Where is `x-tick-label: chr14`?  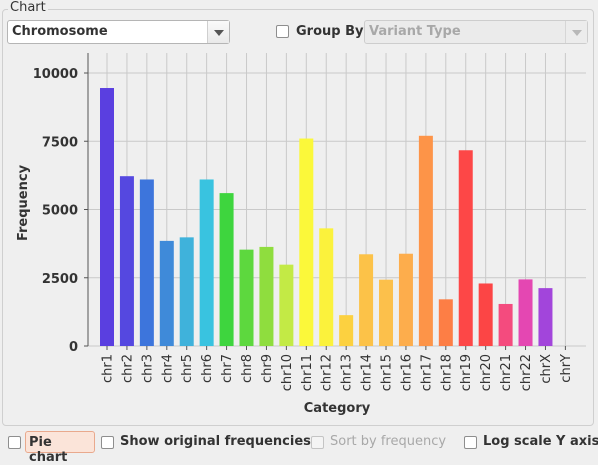
x-tick-label: chr14 is located at coordinates (367, 372).